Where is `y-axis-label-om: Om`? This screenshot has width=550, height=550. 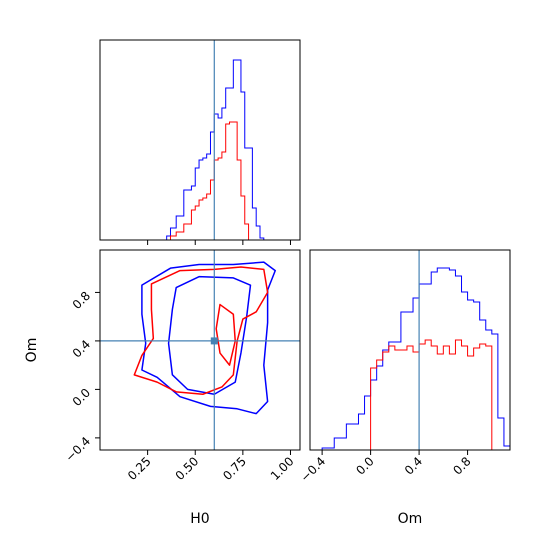
y-axis-label-om: Om is located at coordinates (32, 350).